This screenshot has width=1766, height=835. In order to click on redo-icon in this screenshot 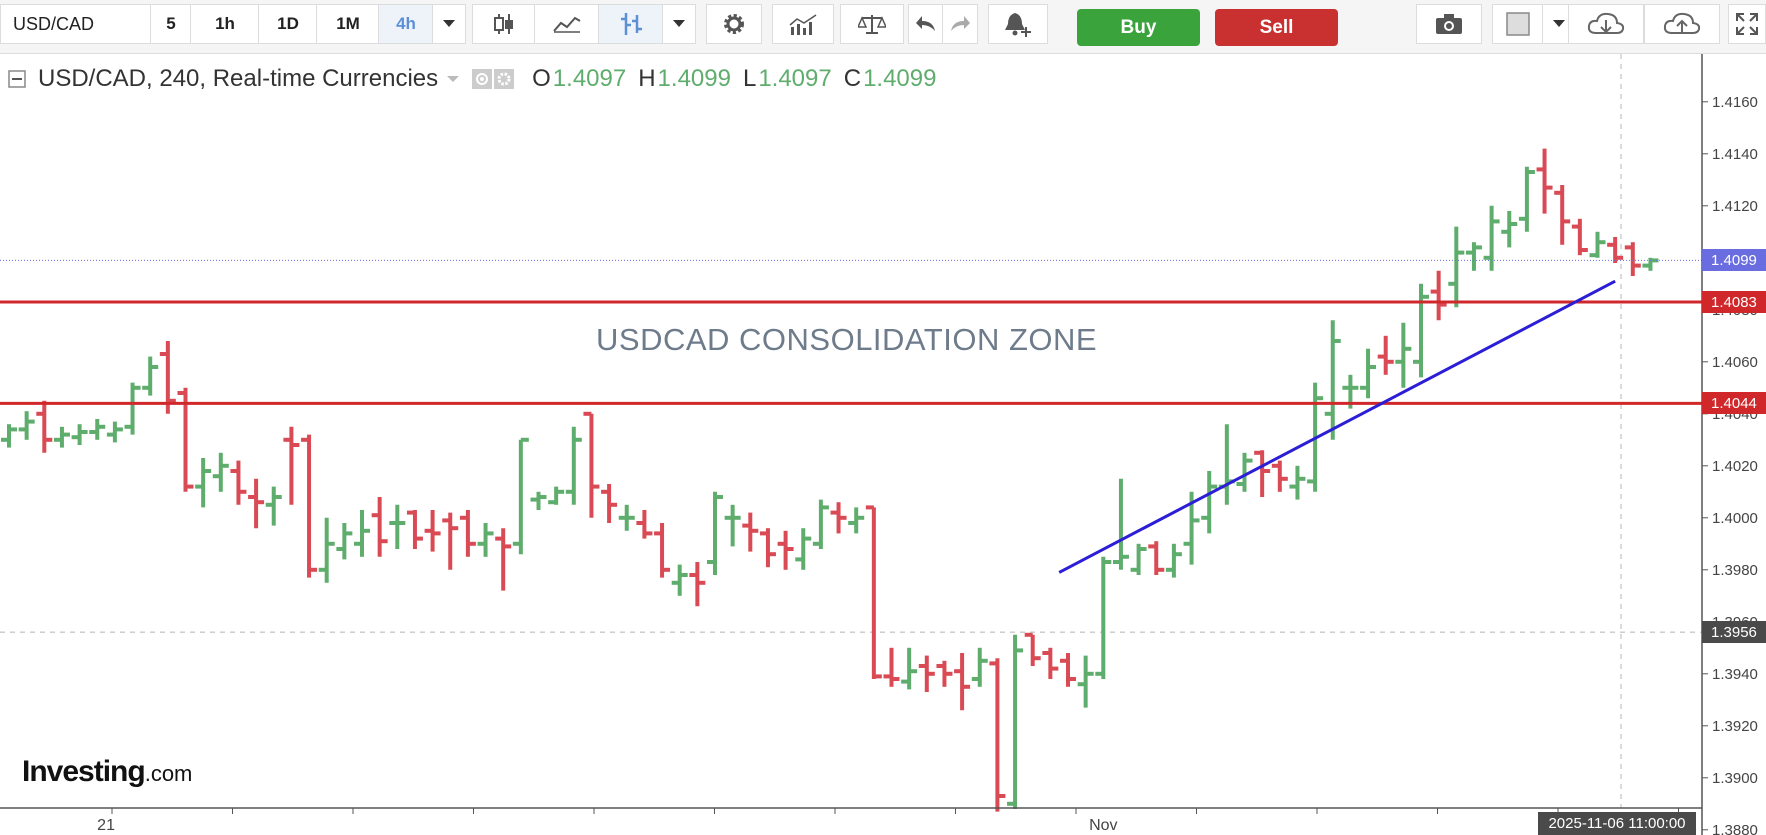, I will do `click(960, 23)`.